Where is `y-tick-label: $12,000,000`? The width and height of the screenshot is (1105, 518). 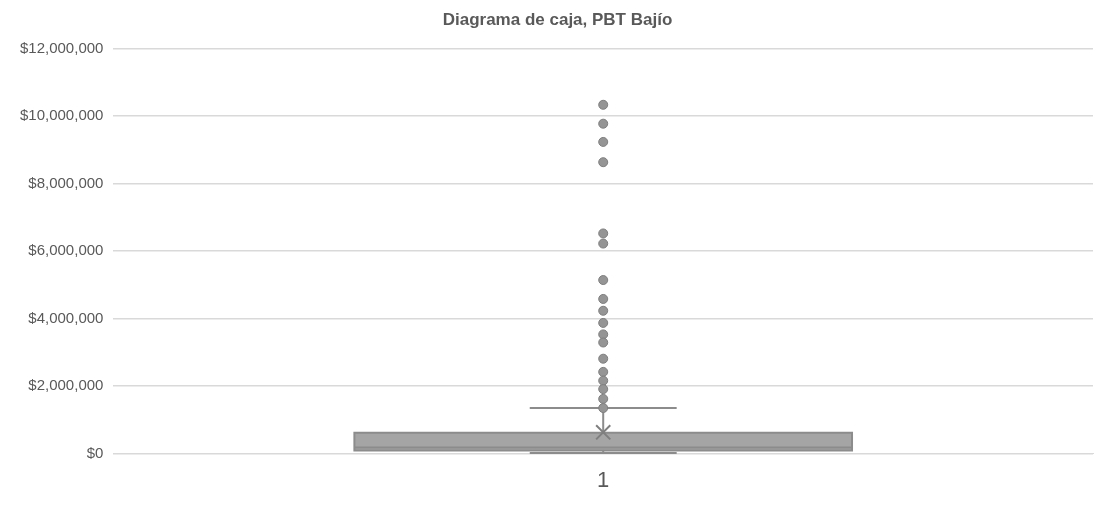 y-tick-label: $12,000,000 is located at coordinates (61, 47).